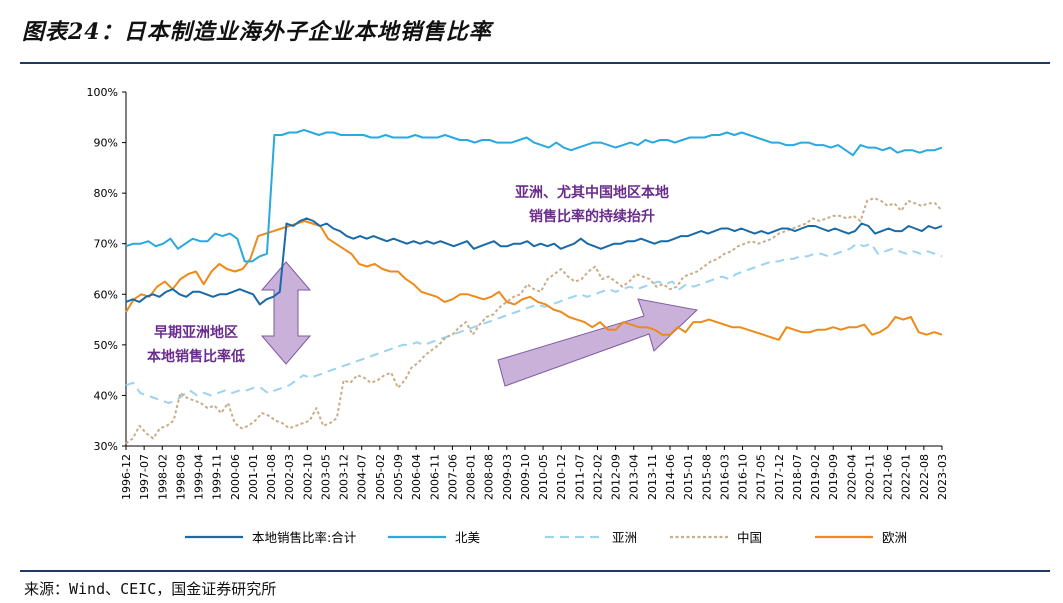  Describe the element at coordinates (797, 477) in the screenshot. I see `x-tick-label: 2018-07` at that location.